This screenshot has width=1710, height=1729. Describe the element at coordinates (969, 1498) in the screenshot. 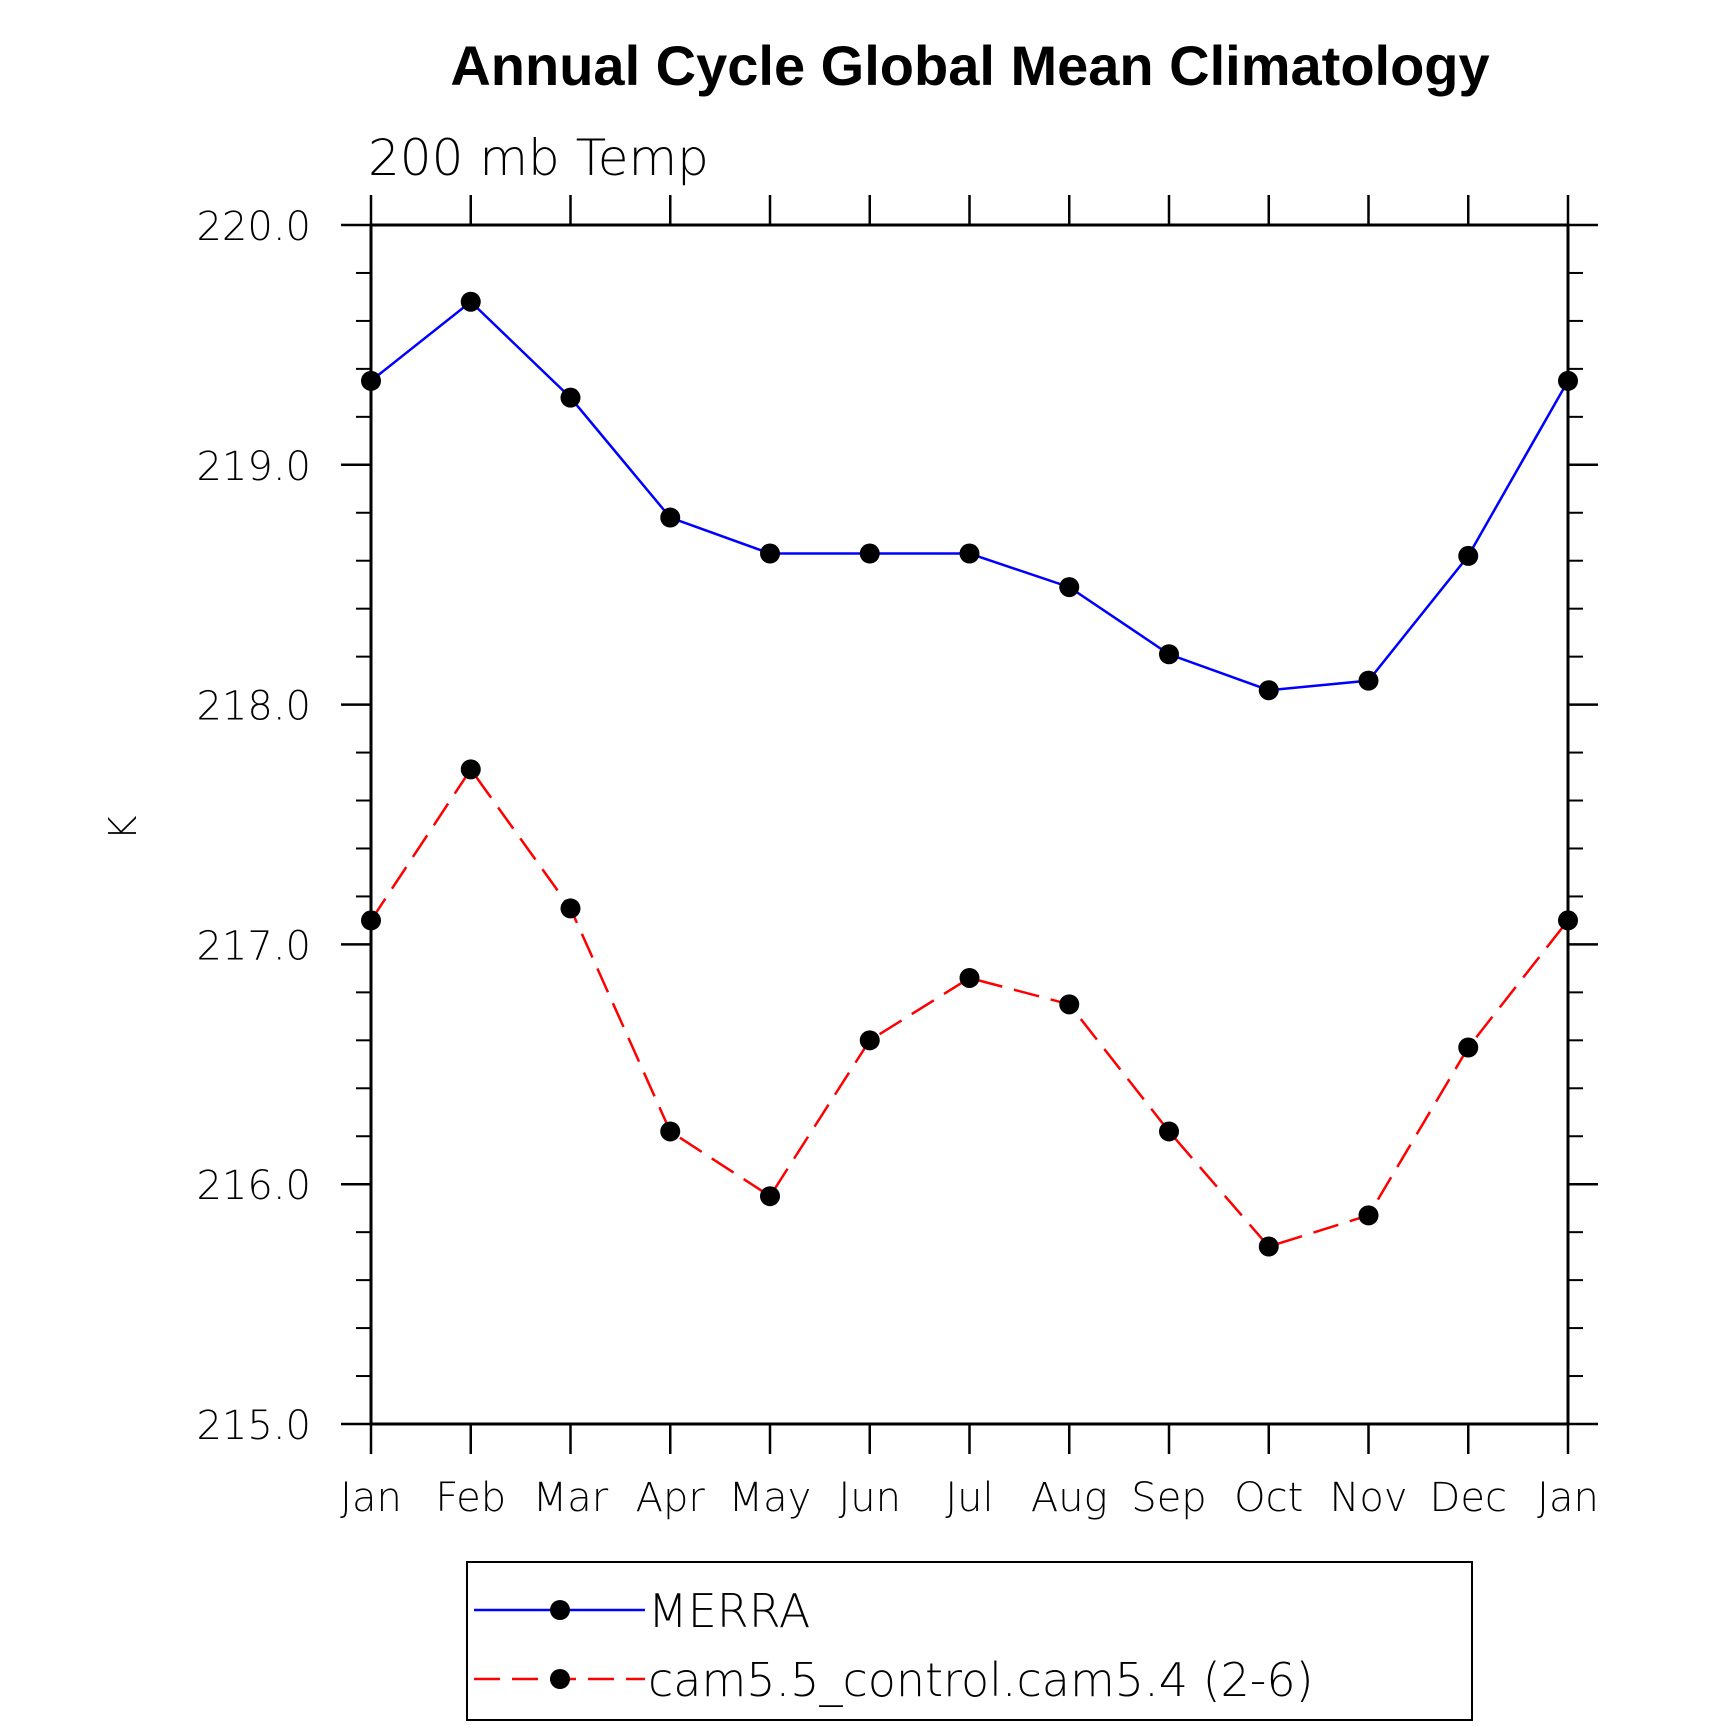

I see `x-tick-label: Jul` at that location.